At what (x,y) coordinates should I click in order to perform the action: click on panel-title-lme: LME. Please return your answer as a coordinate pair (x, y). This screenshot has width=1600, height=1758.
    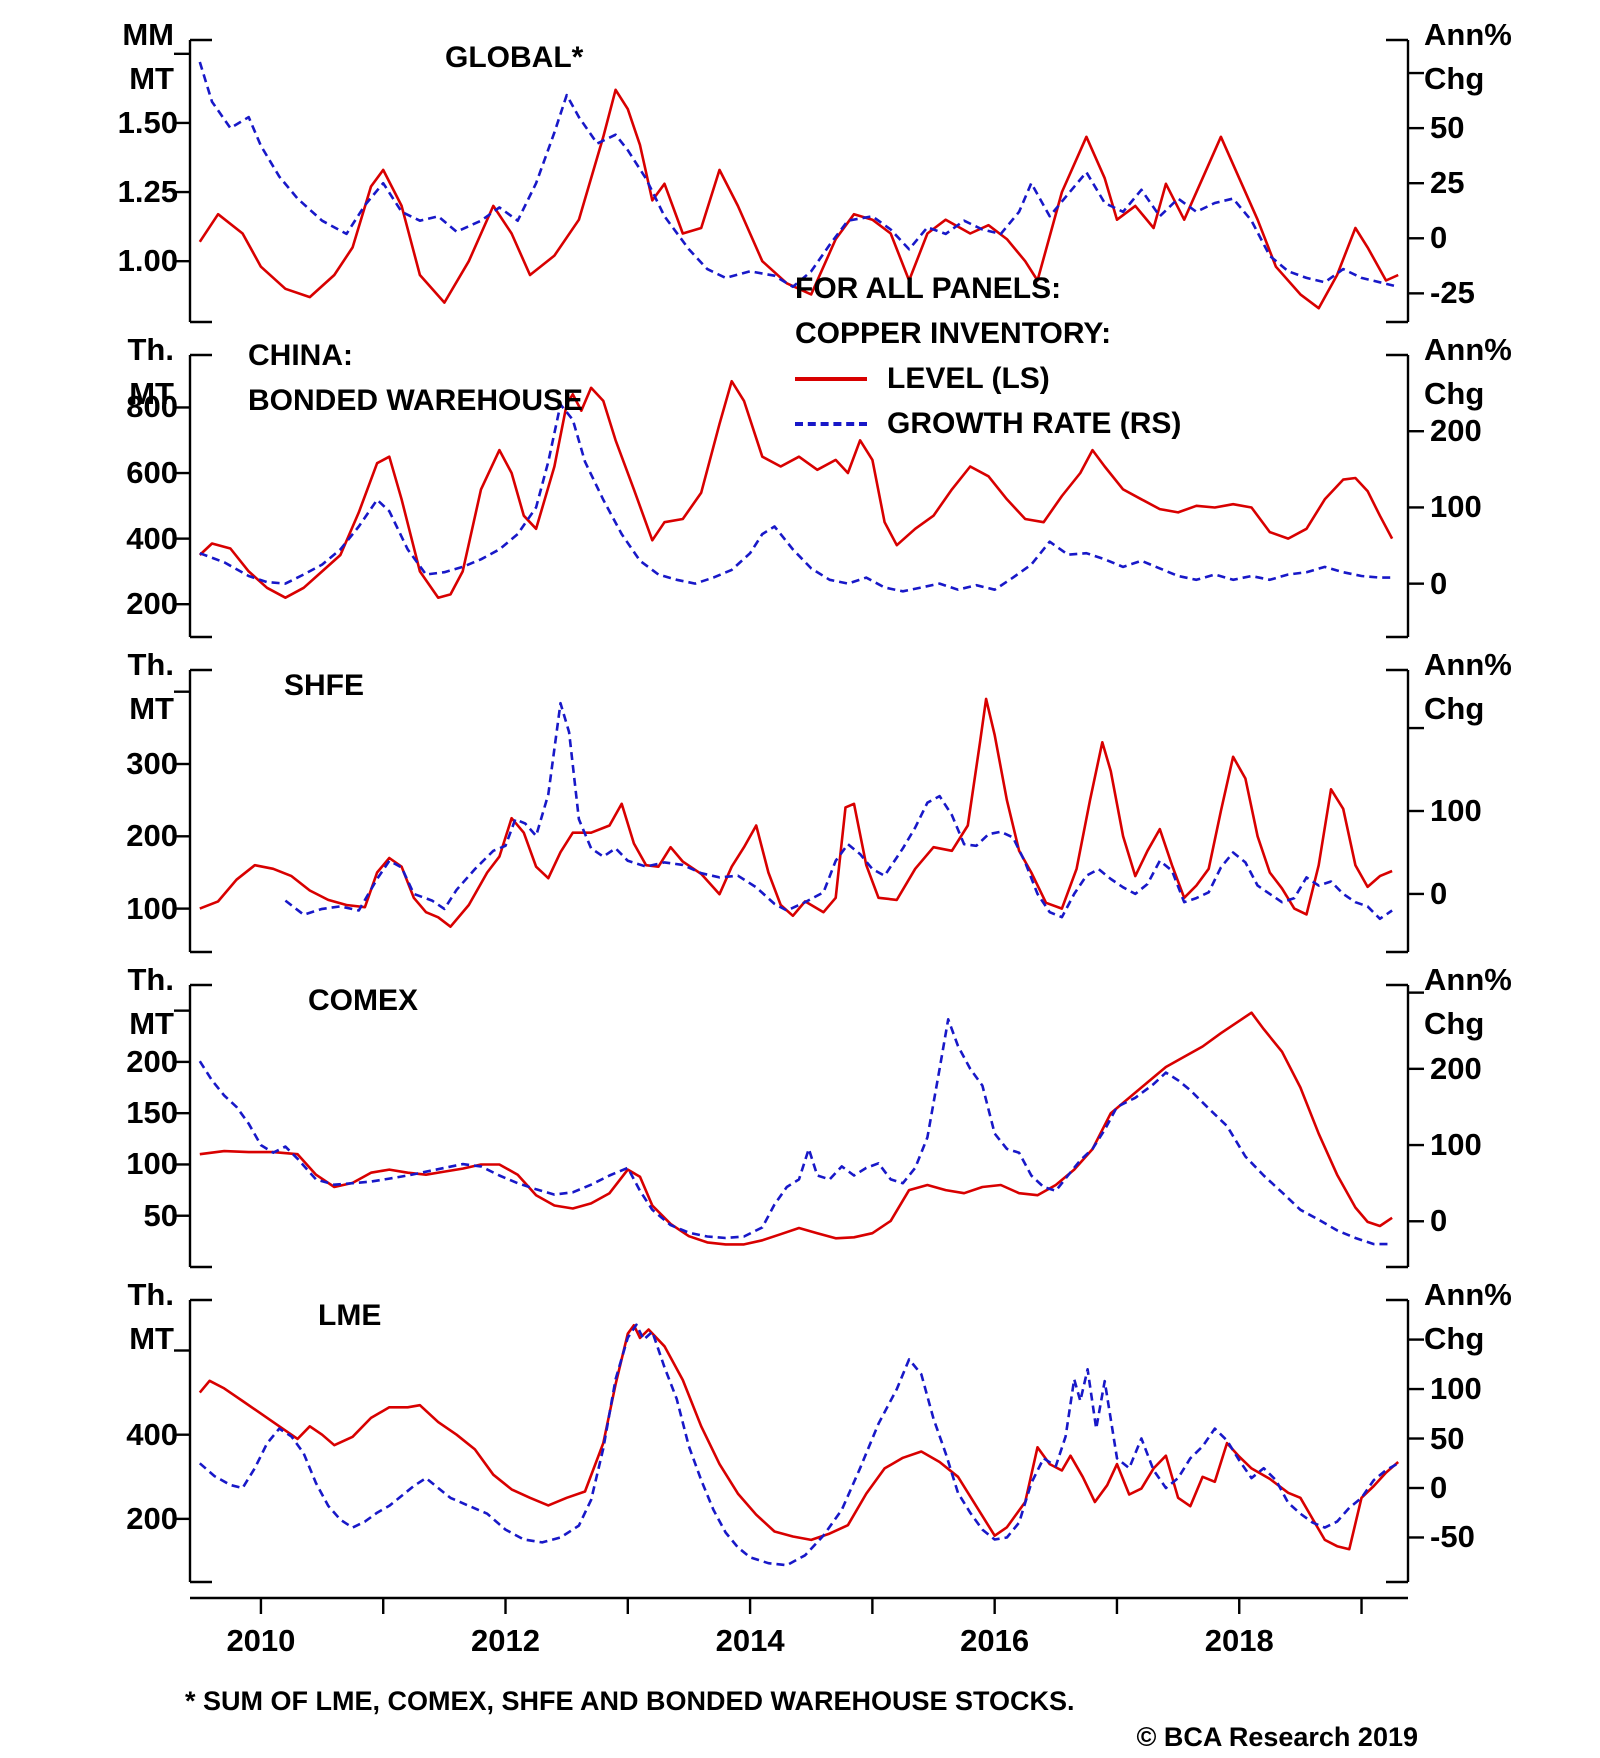
    Looking at the image, I should click on (350, 1315).